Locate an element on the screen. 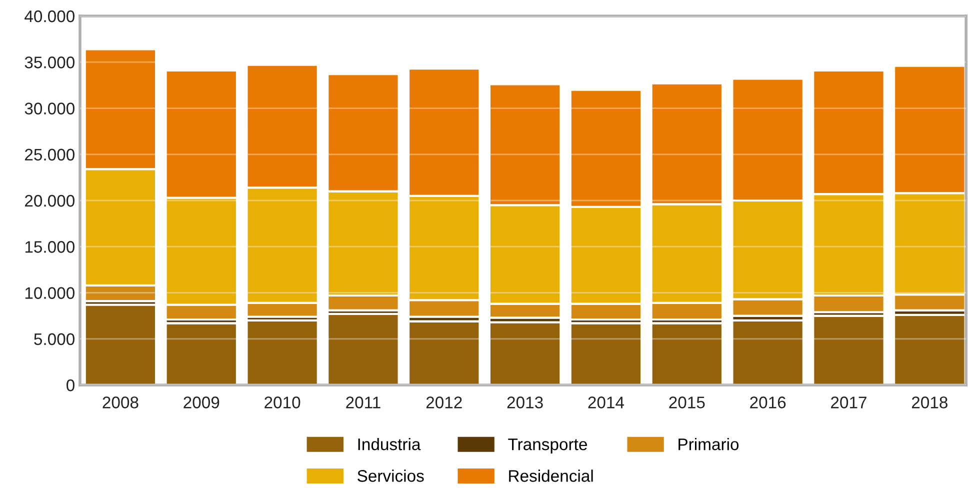 The image size is (968, 488). y-tick-label: 0 is located at coordinates (70, 385).